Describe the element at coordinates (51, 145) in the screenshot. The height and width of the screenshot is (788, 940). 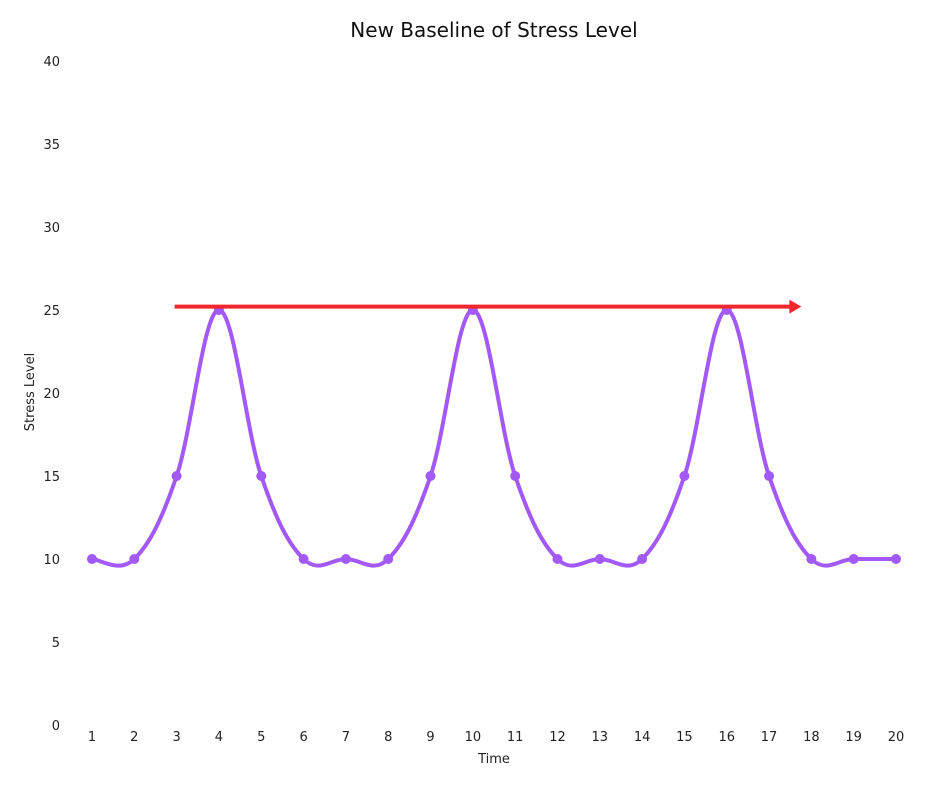
I see `y-tick-label: 35` at that location.